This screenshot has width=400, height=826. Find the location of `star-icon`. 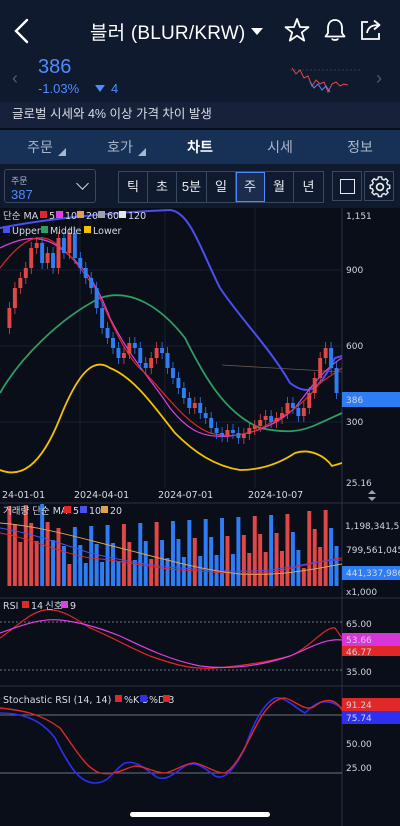

star-icon is located at coordinates (297, 30).